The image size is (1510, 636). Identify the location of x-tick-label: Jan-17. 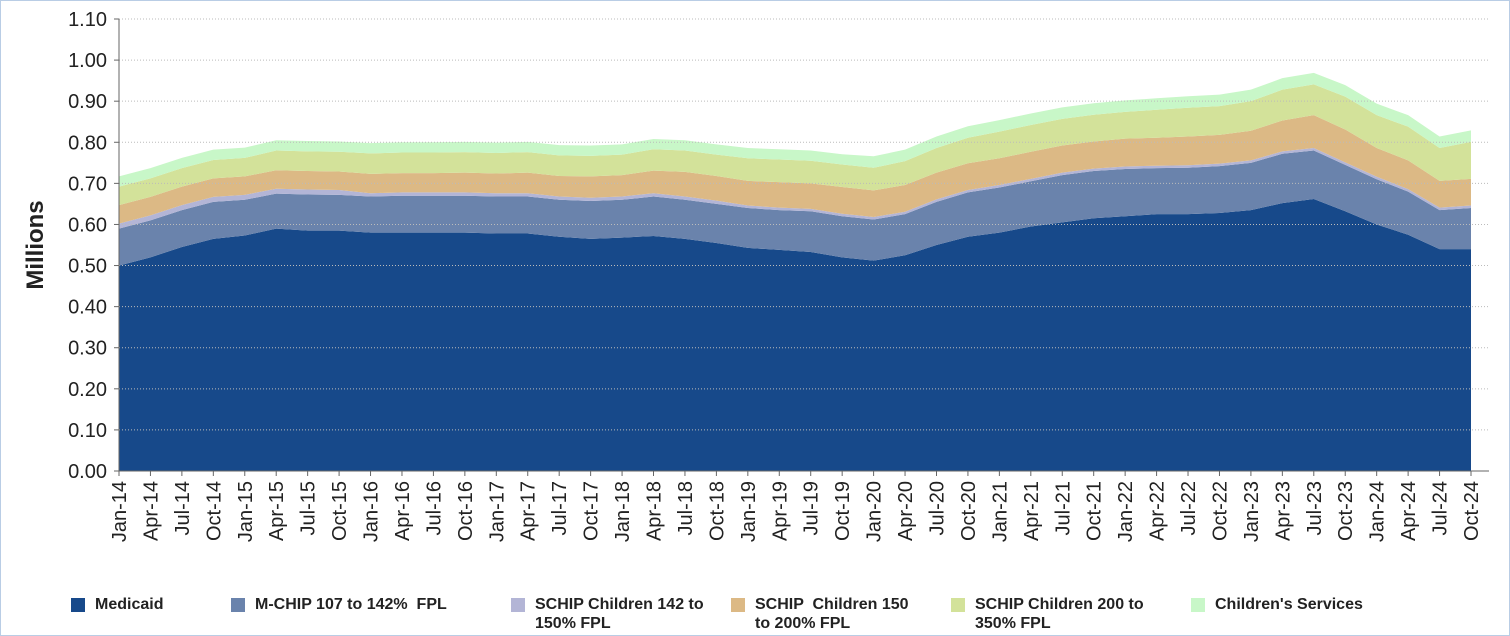
(497, 511).